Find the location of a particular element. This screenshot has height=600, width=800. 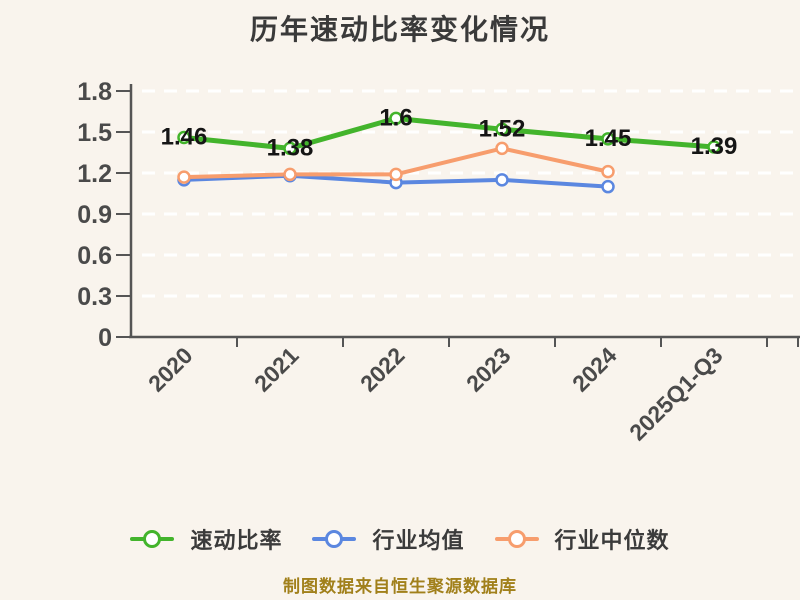

legend-item-quick-ratio: 速动比率 is located at coordinates (206, 539).